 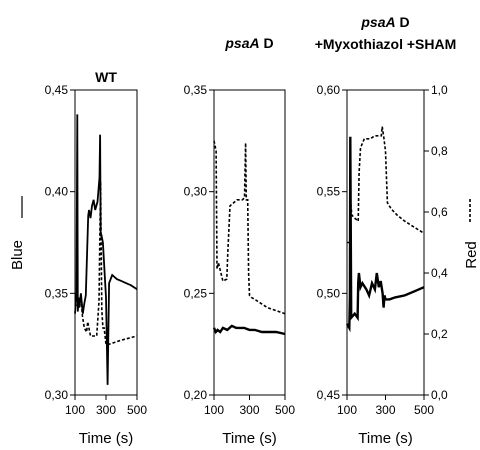 I want to click on panel-title: WT, so click(x=106, y=77).